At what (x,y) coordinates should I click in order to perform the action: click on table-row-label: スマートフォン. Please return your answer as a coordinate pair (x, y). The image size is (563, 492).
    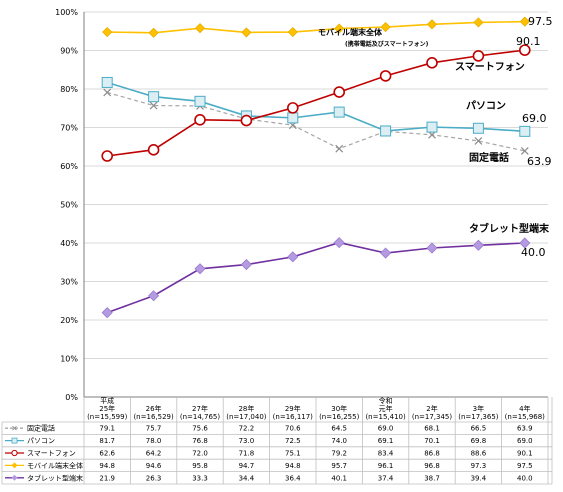
    Looking at the image, I should click on (51, 454).